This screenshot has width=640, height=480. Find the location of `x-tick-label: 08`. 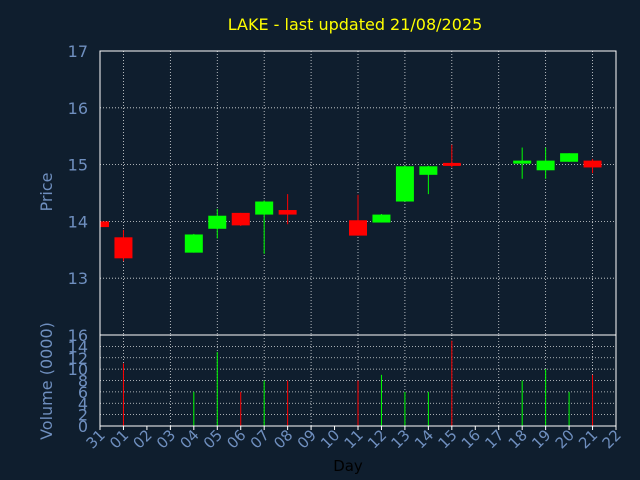

x-tick-label: 08 is located at coordinates (283, 439).